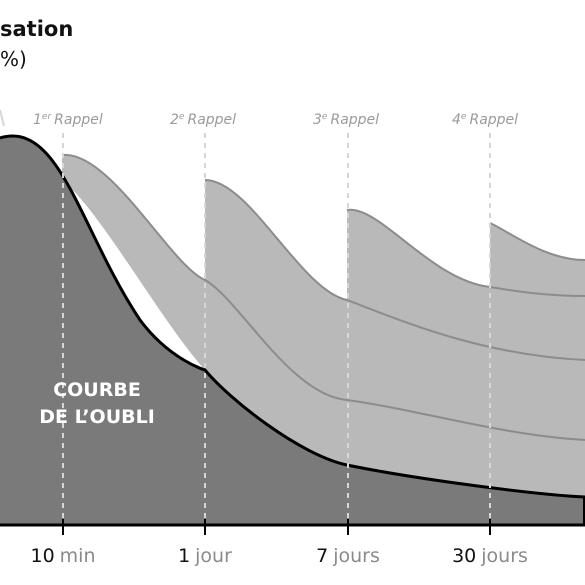 Image resolution: width=585 pixels, height=585 pixels. I want to click on x-tick-label-4: 30 jours, so click(490, 556).